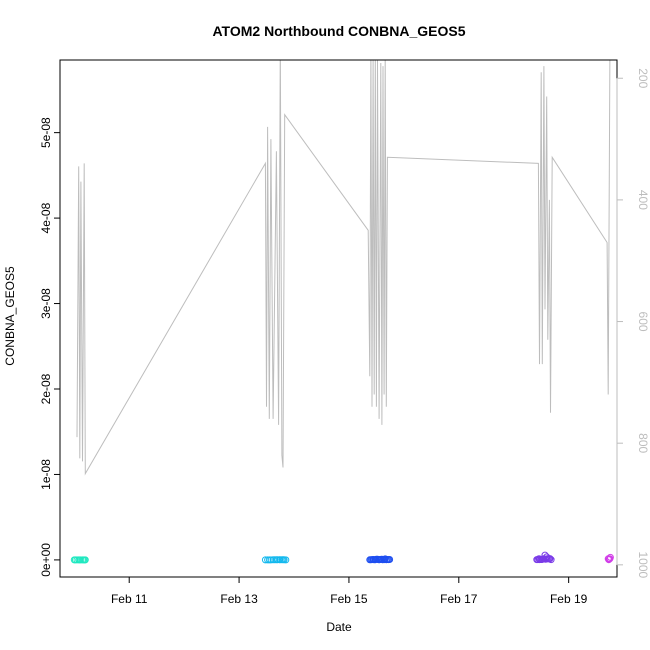 The height and width of the screenshot is (650, 650). I want to click on y2-tick-label-1: 400, so click(643, 200).